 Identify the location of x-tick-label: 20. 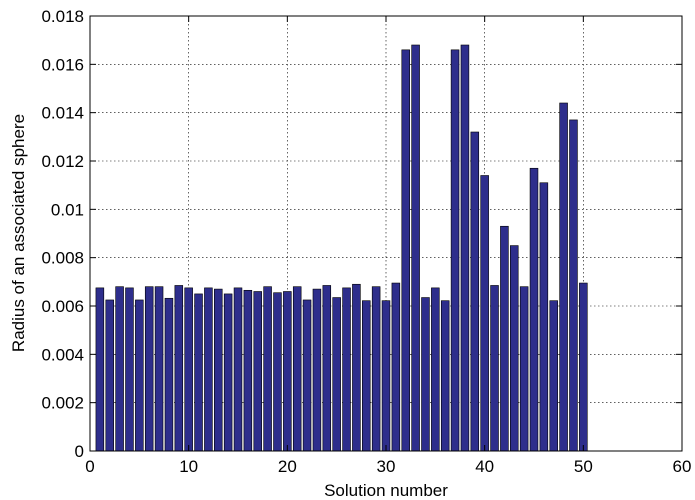
(287, 466).